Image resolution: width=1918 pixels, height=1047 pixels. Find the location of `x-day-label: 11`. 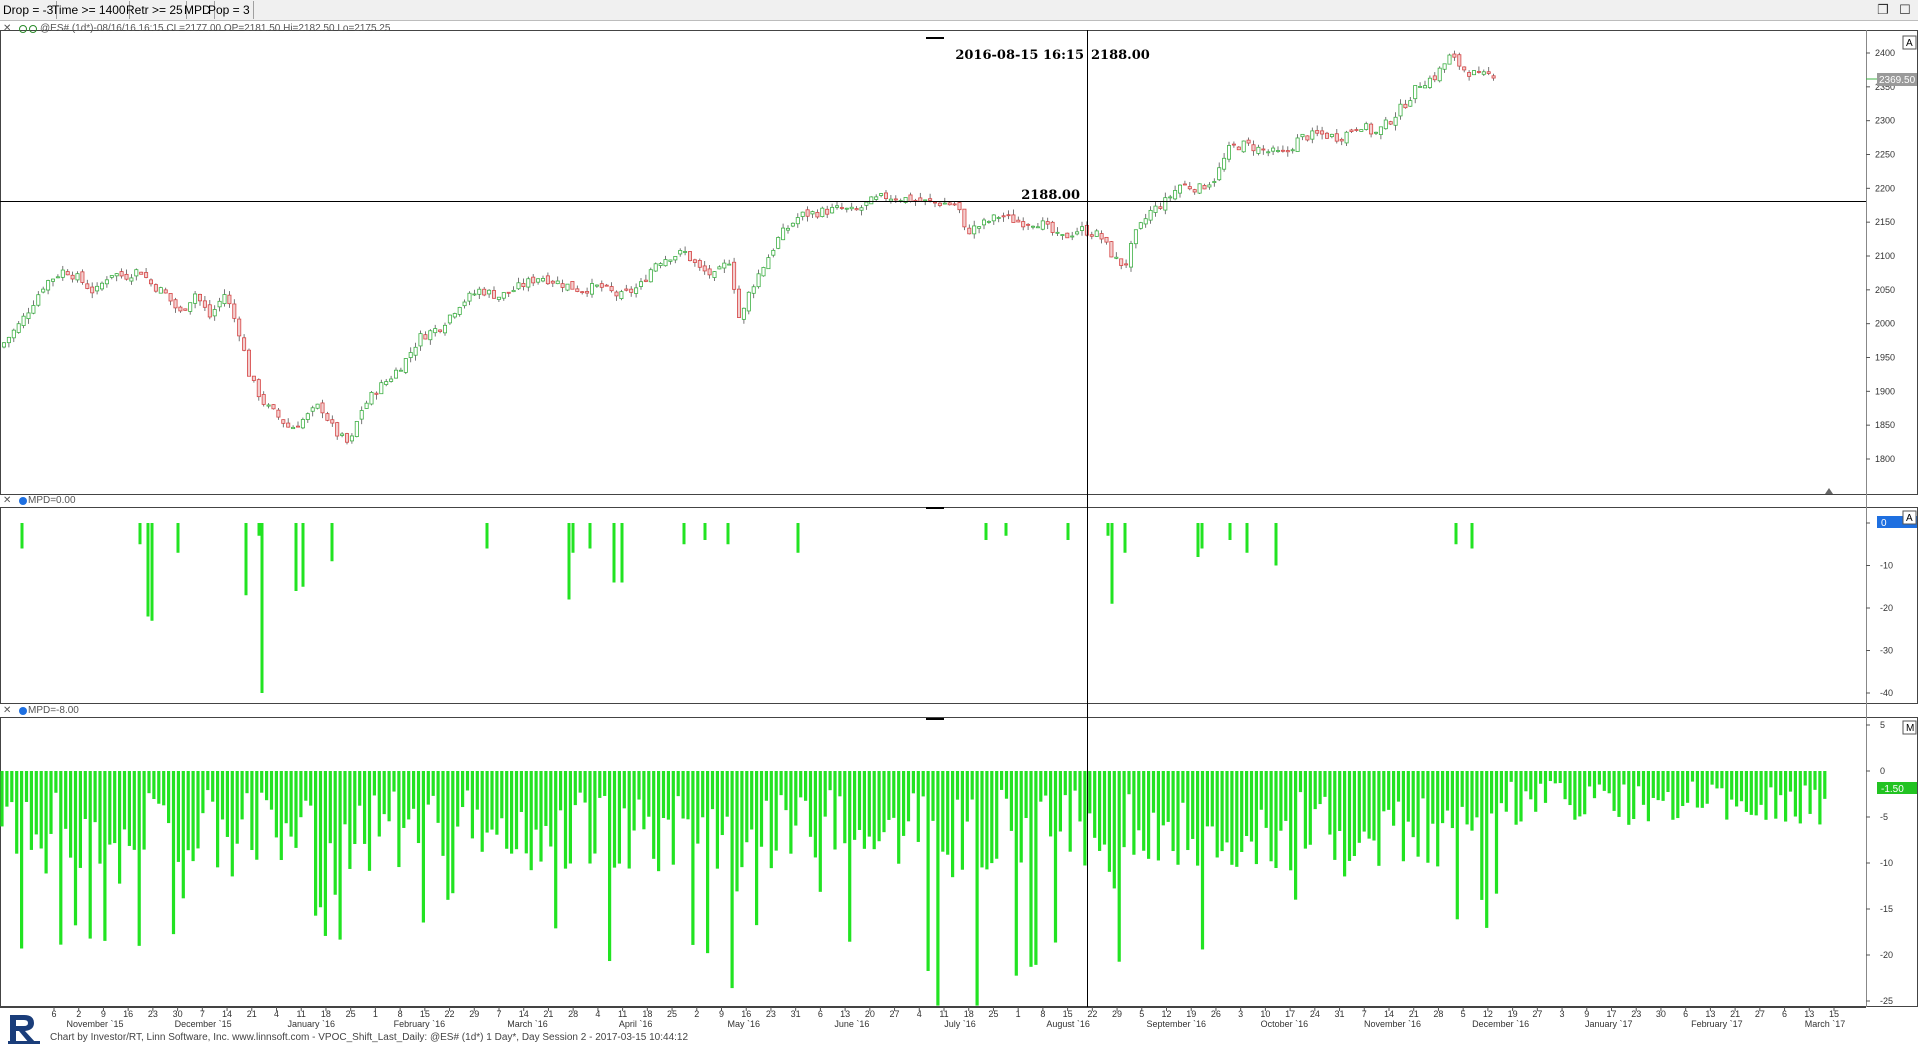

x-day-label: 11 is located at coordinates (943, 1014).